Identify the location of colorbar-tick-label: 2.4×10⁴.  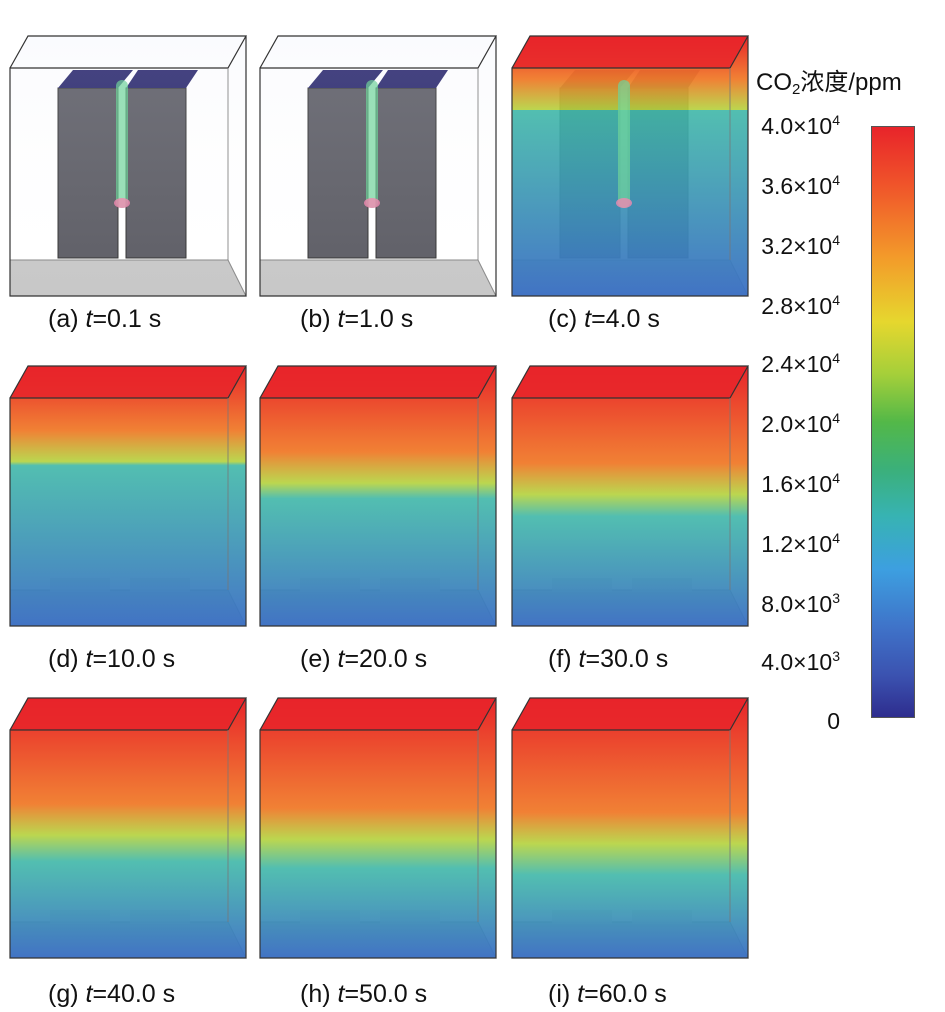
(800, 363).